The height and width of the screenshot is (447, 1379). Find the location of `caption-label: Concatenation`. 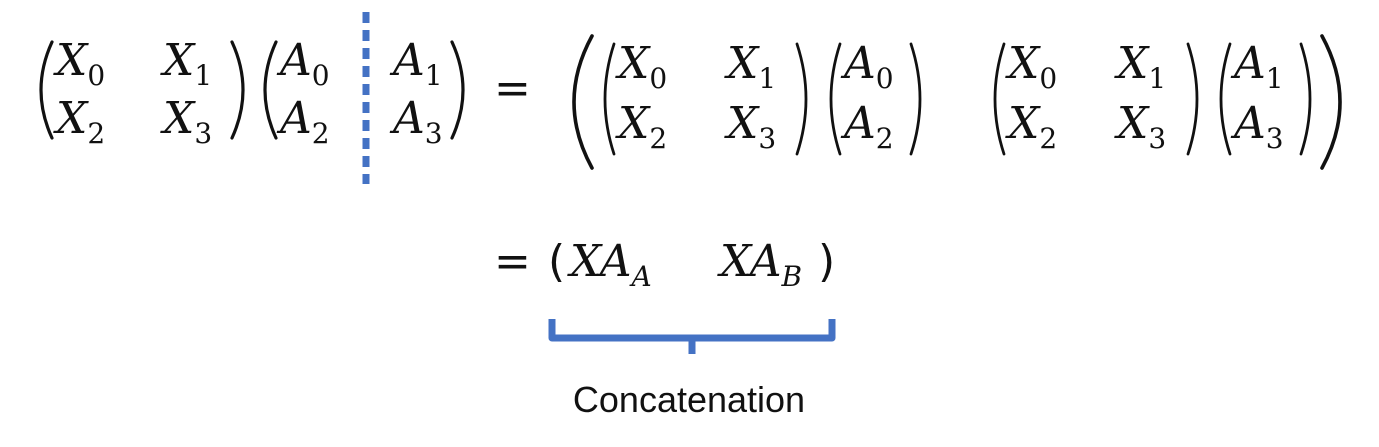

caption-label: Concatenation is located at coordinates (689, 399).